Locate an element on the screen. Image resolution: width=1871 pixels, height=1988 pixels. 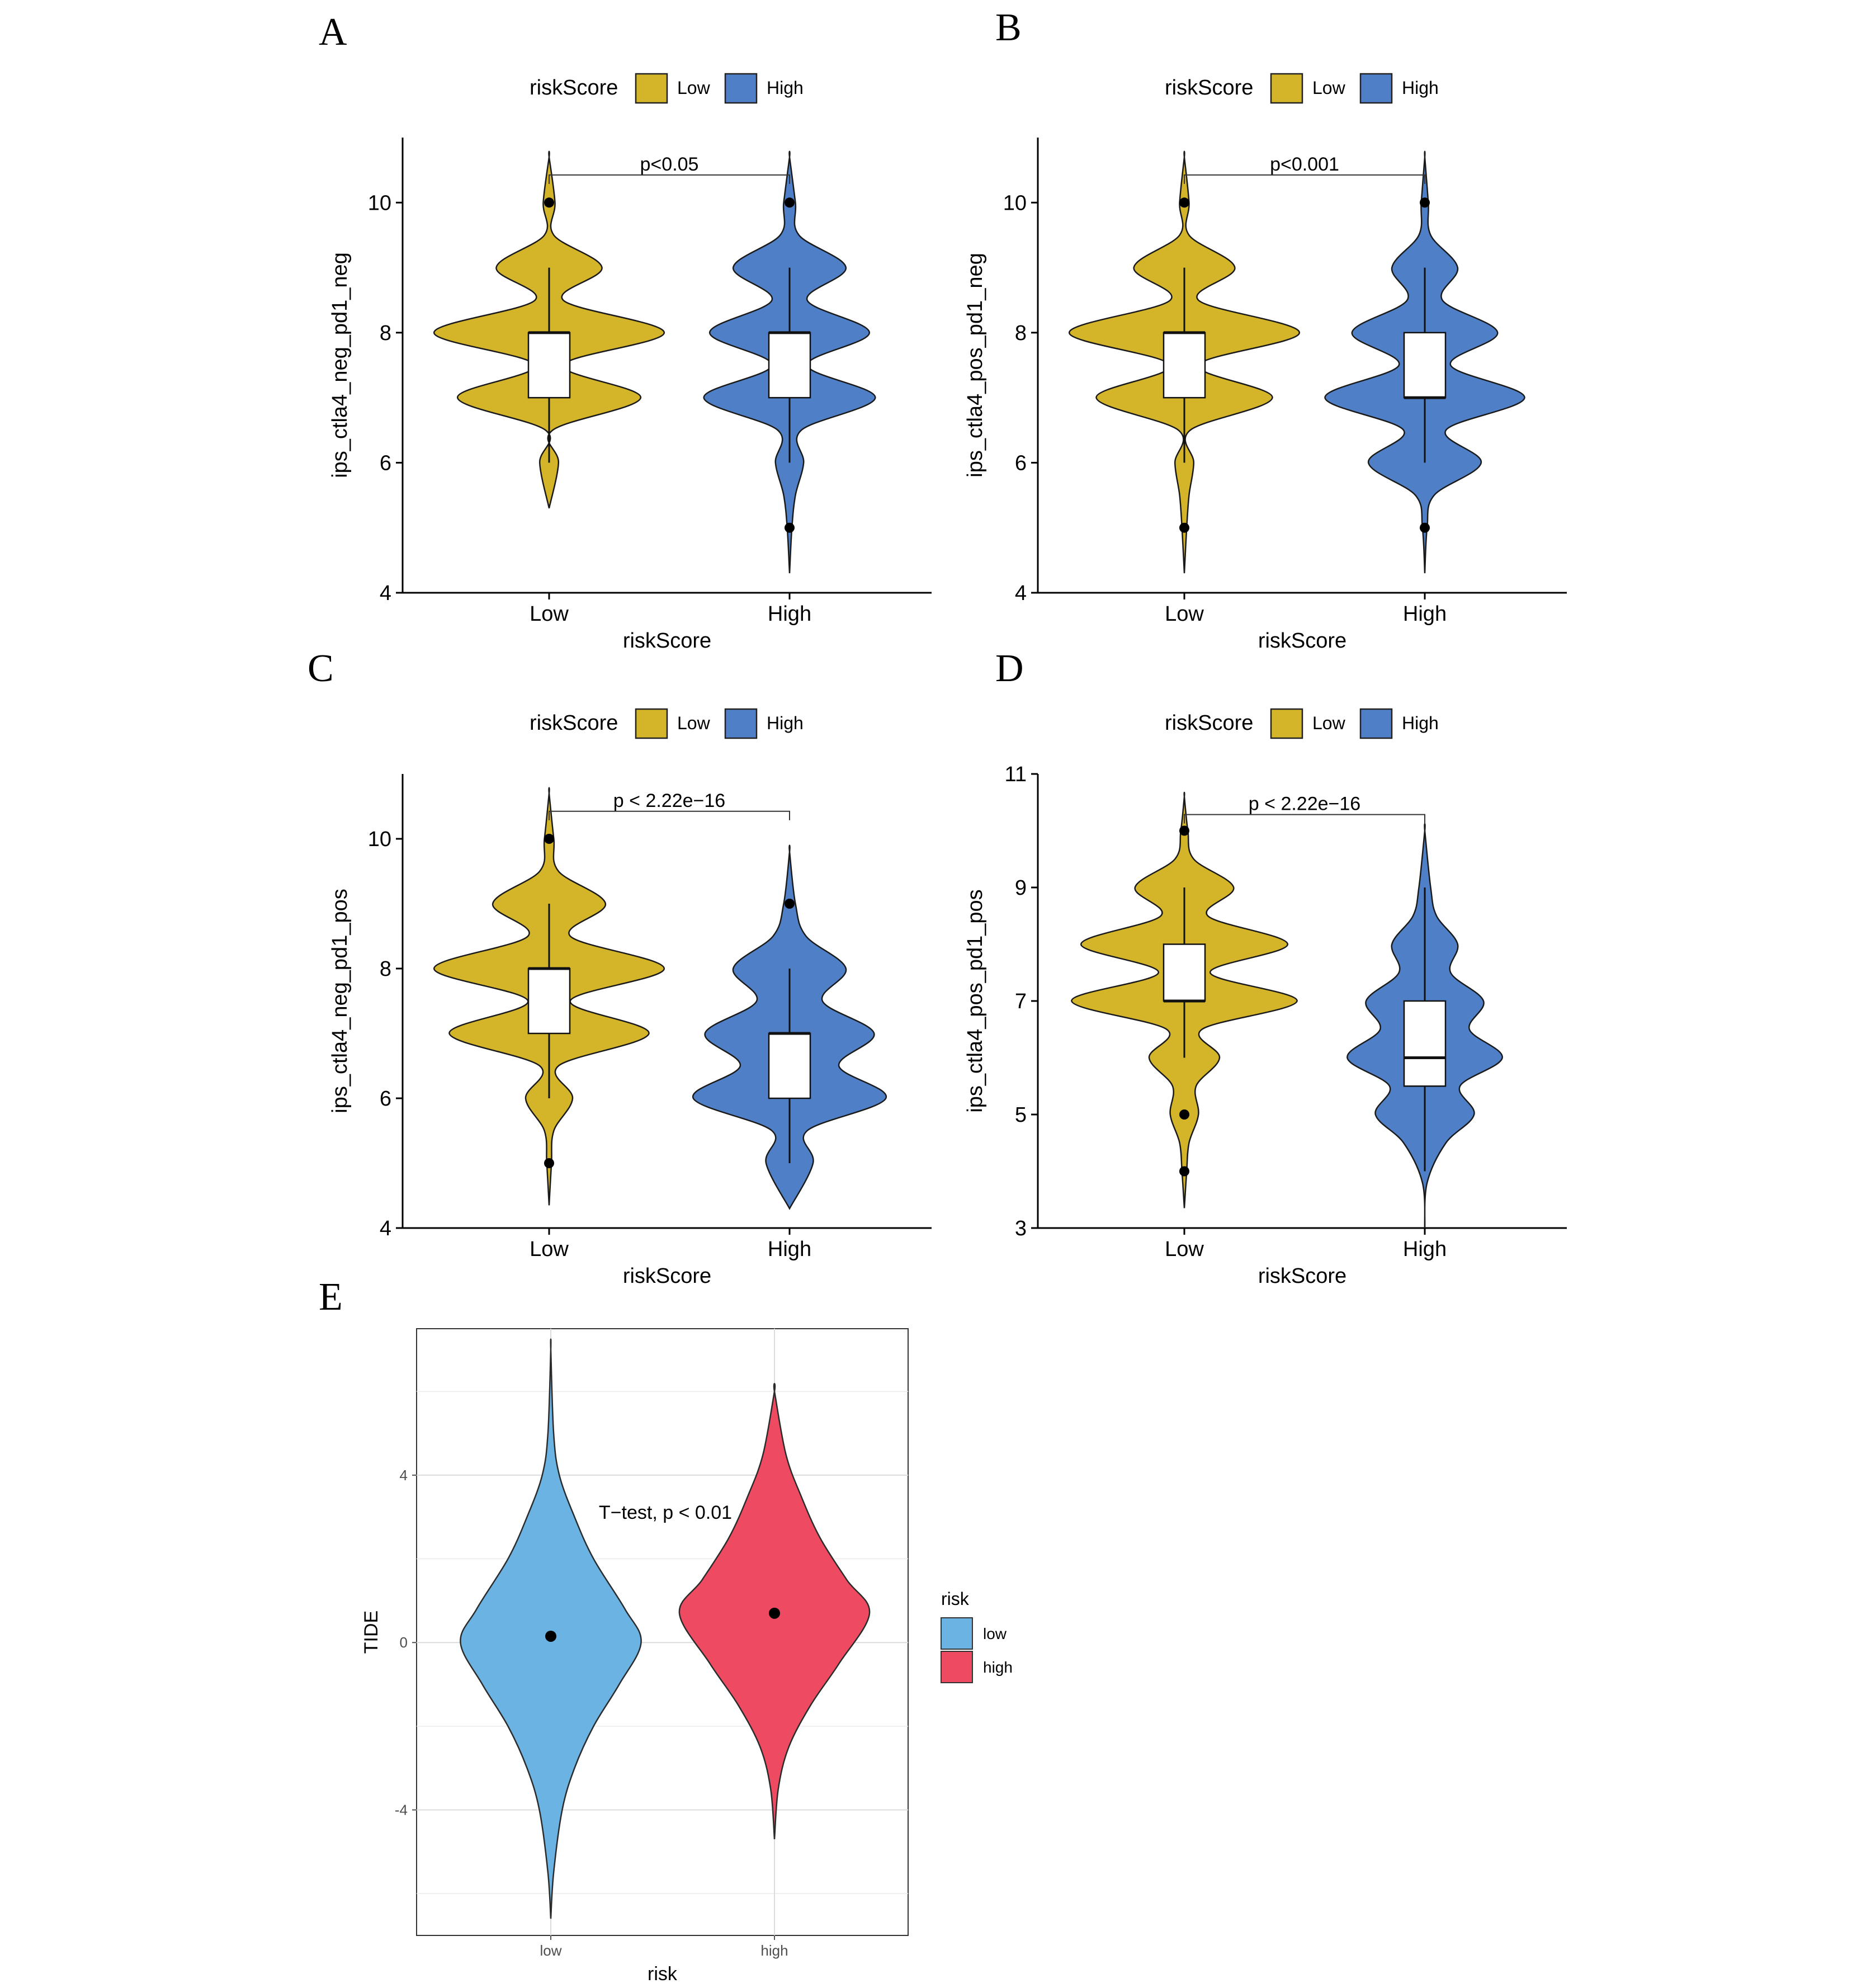
mean-point is located at coordinates (774, 1613).